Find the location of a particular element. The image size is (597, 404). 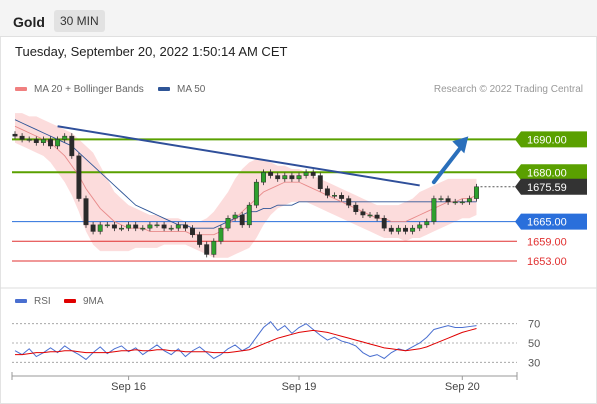

x-tick-label: Sep 20 is located at coordinates (462, 387).